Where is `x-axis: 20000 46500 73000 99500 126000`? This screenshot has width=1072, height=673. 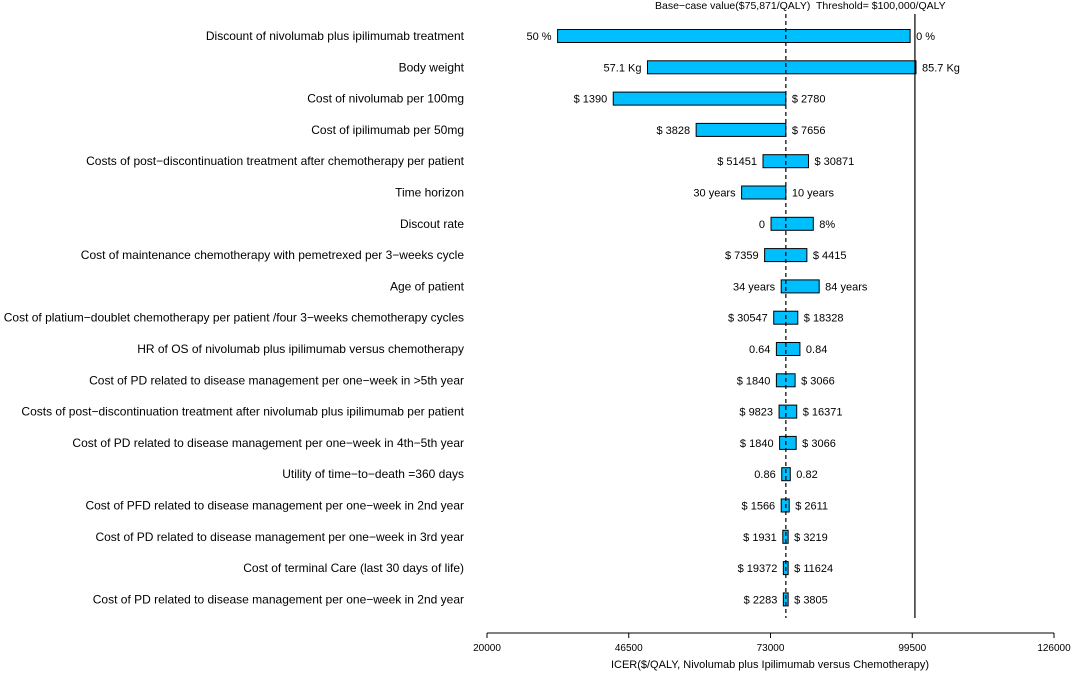 x-axis: 20000 46500 73000 99500 126000 is located at coordinates (772, 643).